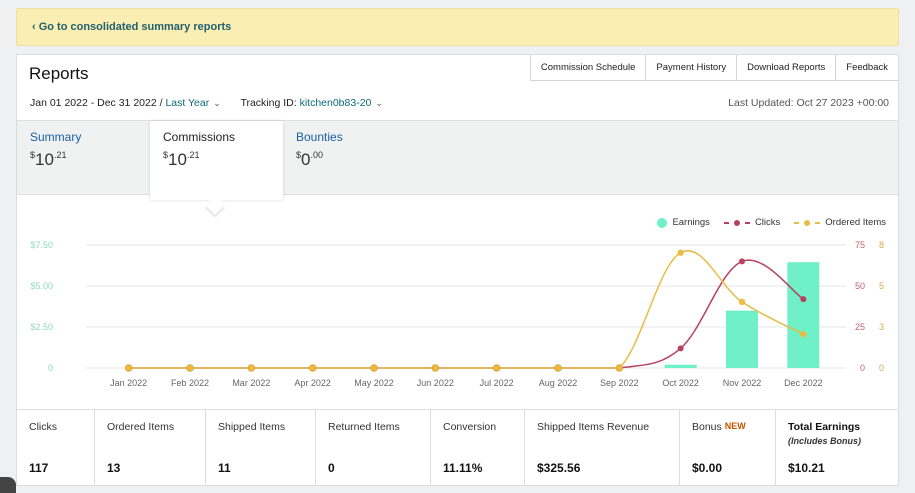 This screenshot has width=915, height=493. Describe the element at coordinates (751, 222) in the screenshot. I see `legend-clicks: Clicks` at that location.